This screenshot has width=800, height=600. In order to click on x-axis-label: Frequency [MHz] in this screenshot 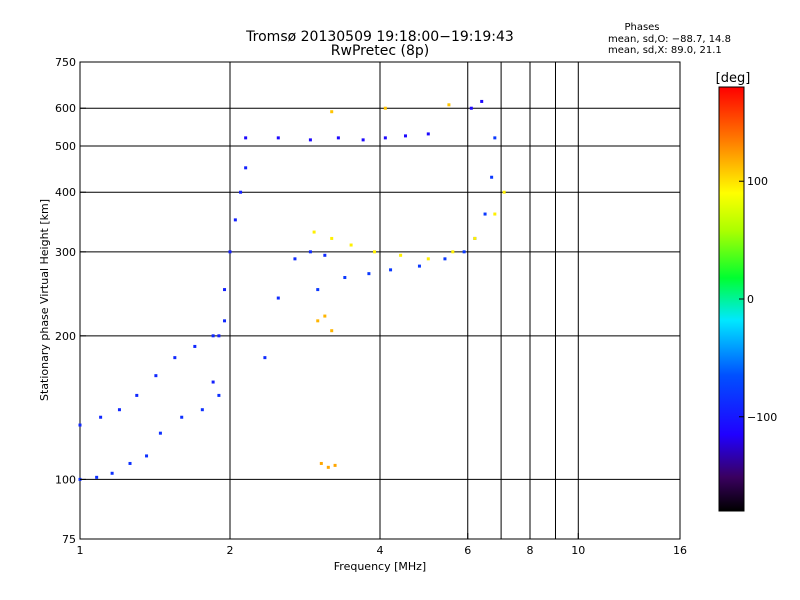, I will do `click(380, 566)`.